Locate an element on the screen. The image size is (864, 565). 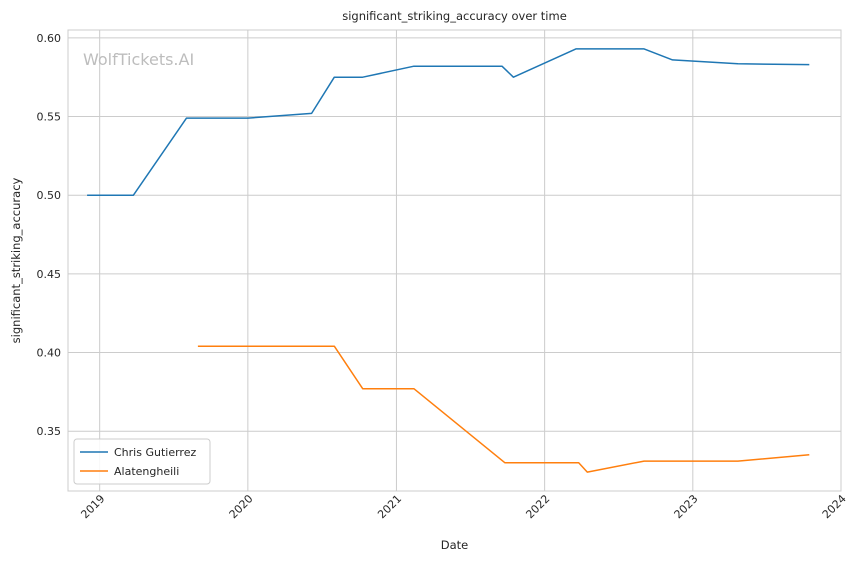
legend-label: Alatengheili is located at coordinates (146, 471).